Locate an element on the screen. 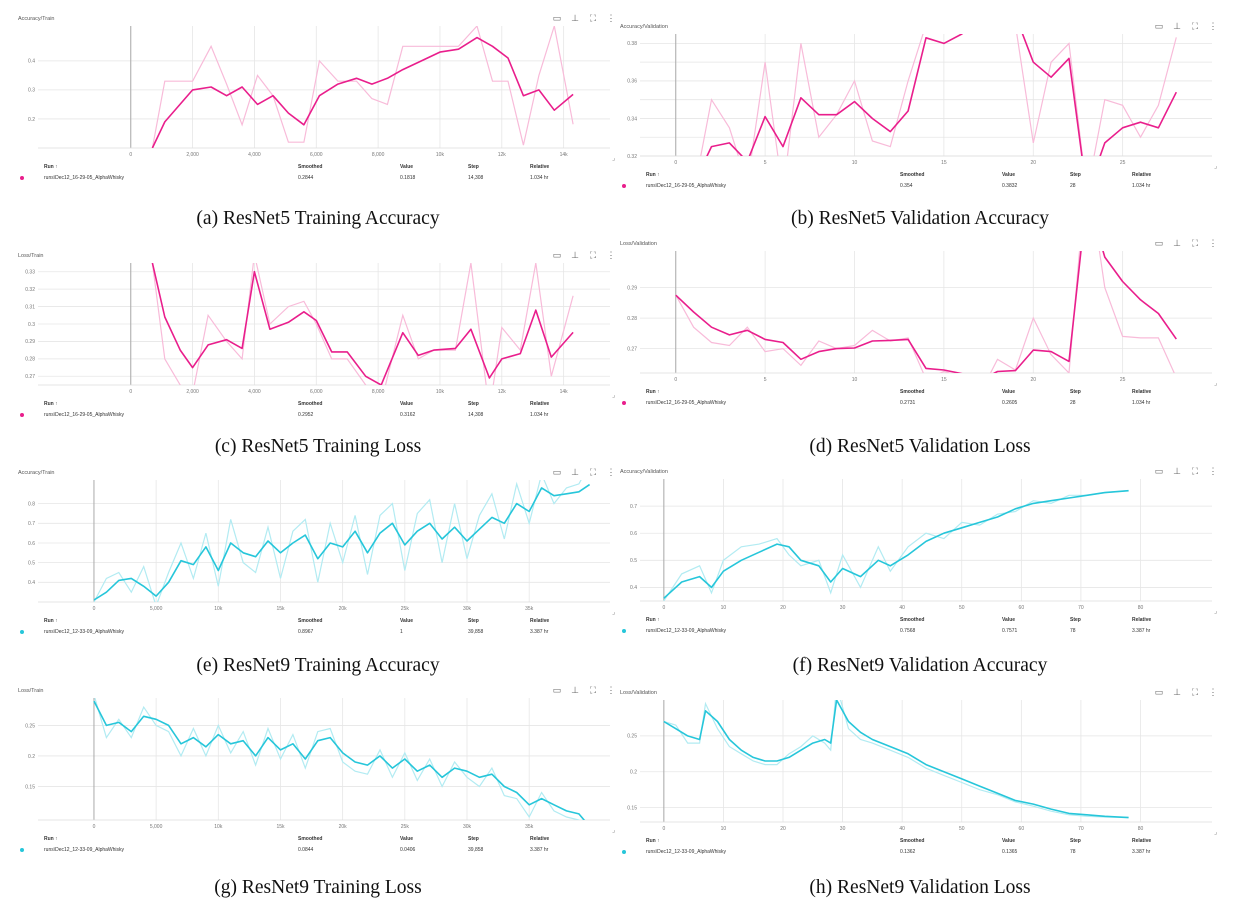 This screenshot has width=1248, height=910. figure-caption: (h) ResNet9 Validation Loss is located at coordinates (920, 887).